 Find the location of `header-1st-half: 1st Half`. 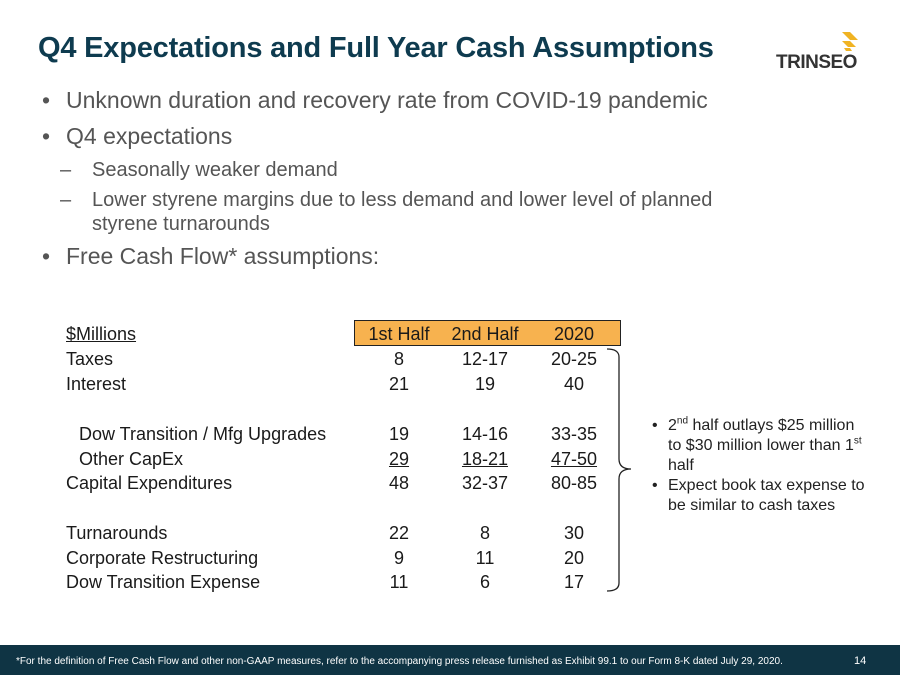

header-1st-half: 1st Half is located at coordinates (399, 334).